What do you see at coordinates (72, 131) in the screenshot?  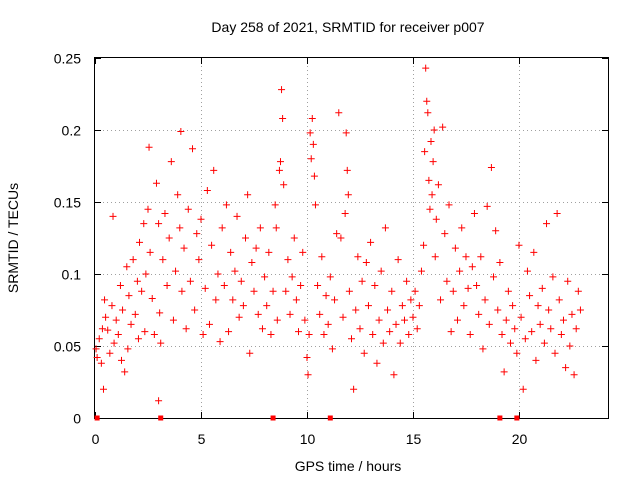 I see `y-tick-label: 0.2` at bounding box center [72, 131].